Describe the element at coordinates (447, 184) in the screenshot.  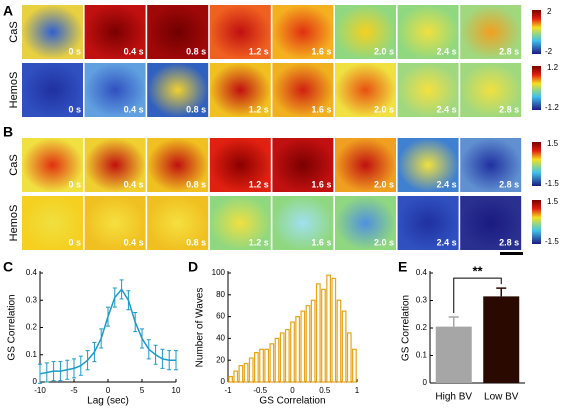
I see `time-label: 2.4 s` at that location.